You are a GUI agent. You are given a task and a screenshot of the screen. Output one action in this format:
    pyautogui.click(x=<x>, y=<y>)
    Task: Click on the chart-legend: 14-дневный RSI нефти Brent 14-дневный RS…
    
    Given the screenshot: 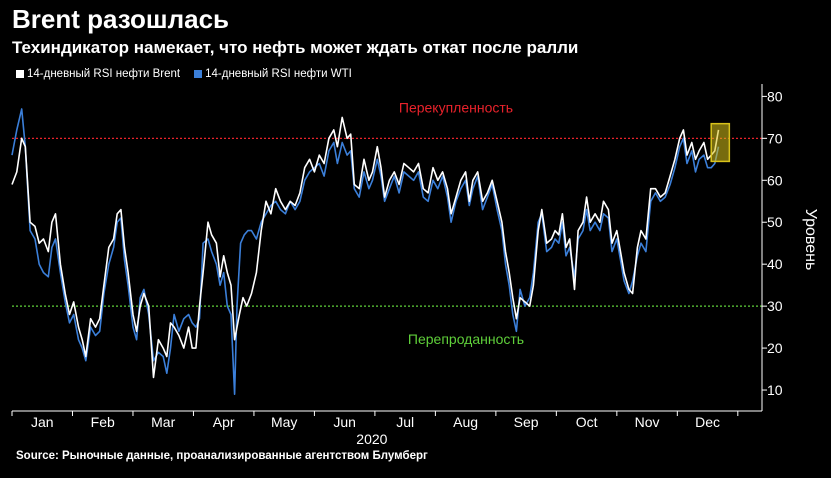 What is the action you would take?
    pyautogui.click(x=191, y=74)
    